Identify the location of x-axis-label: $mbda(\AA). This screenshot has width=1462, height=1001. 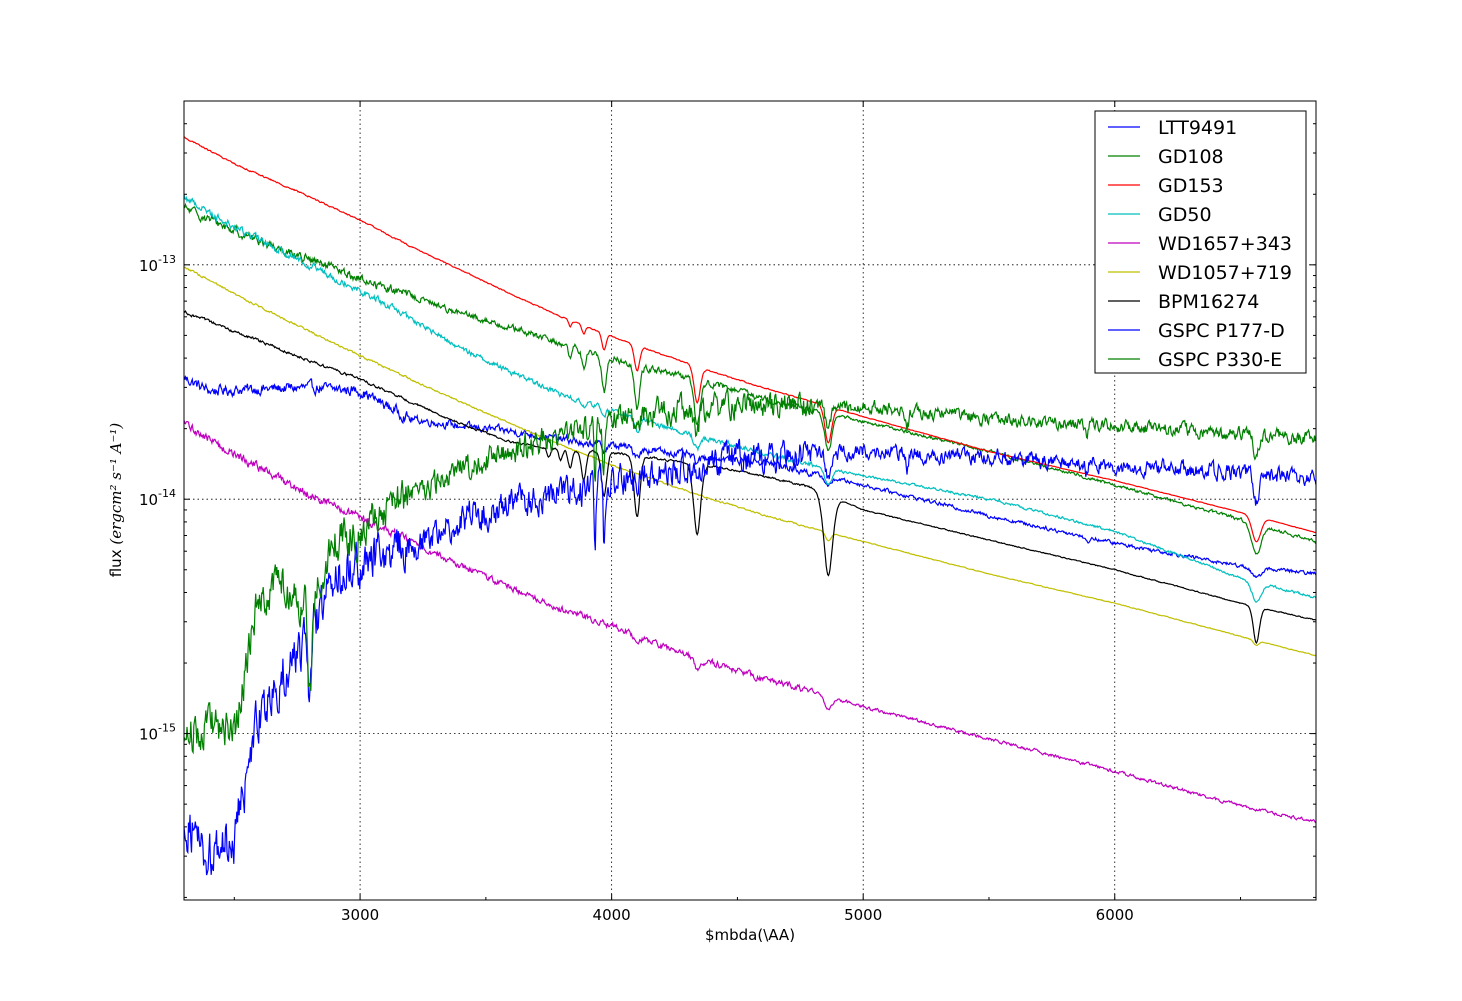
(750, 935).